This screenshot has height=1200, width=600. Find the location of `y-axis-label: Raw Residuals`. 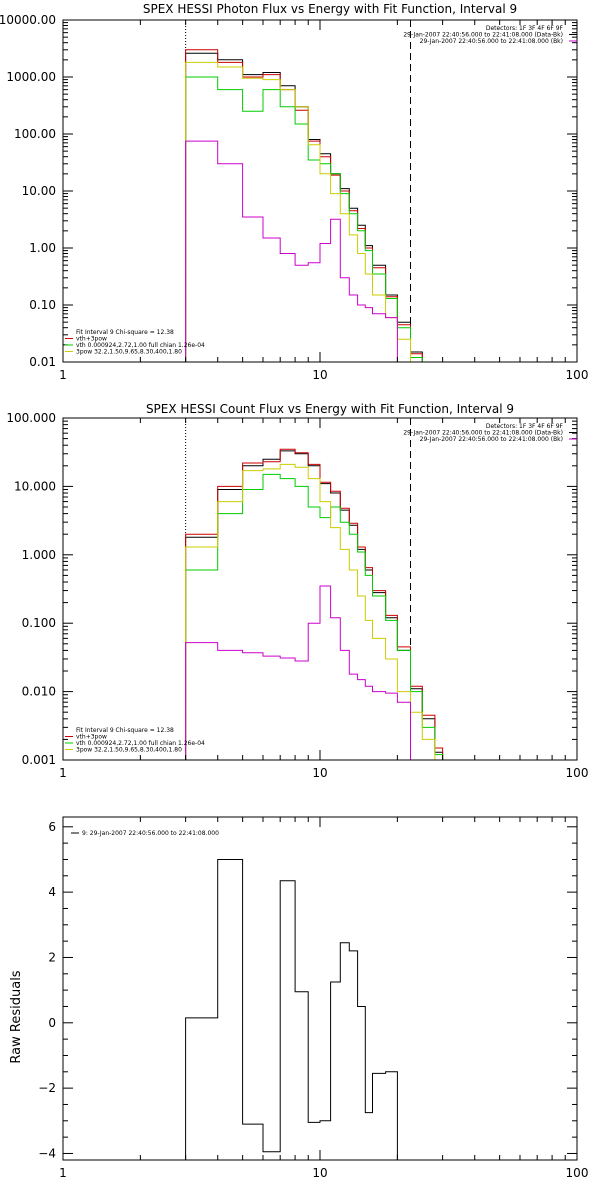

y-axis-label: Raw Residuals is located at coordinates (16, 1016).